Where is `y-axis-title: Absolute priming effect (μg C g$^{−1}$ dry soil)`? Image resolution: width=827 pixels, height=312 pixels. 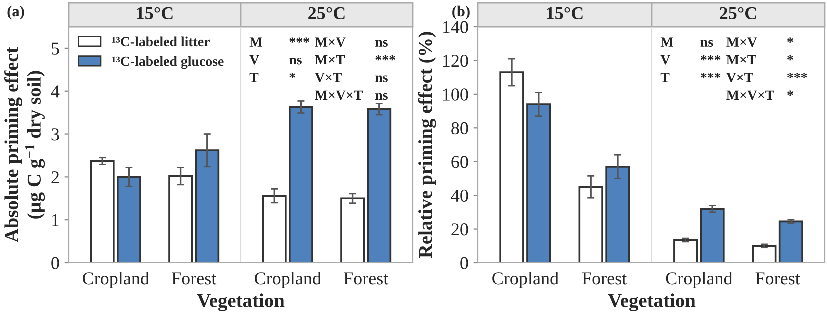 y-axis-title: Absolute priming effect (μg C g$^{−1}$ dry soil) is located at coordinates (25, 145).